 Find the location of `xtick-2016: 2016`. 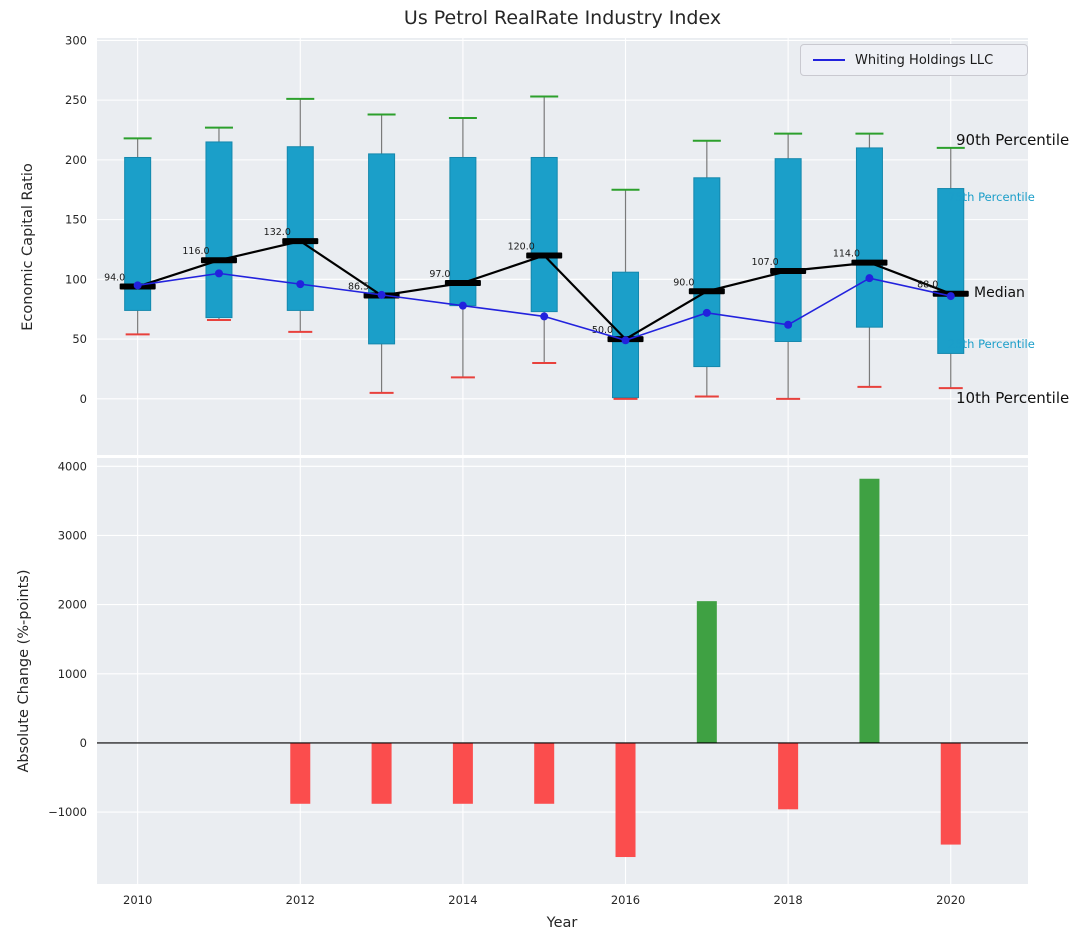

xtick-2016: 2016 is located at coordinates (625, 900).